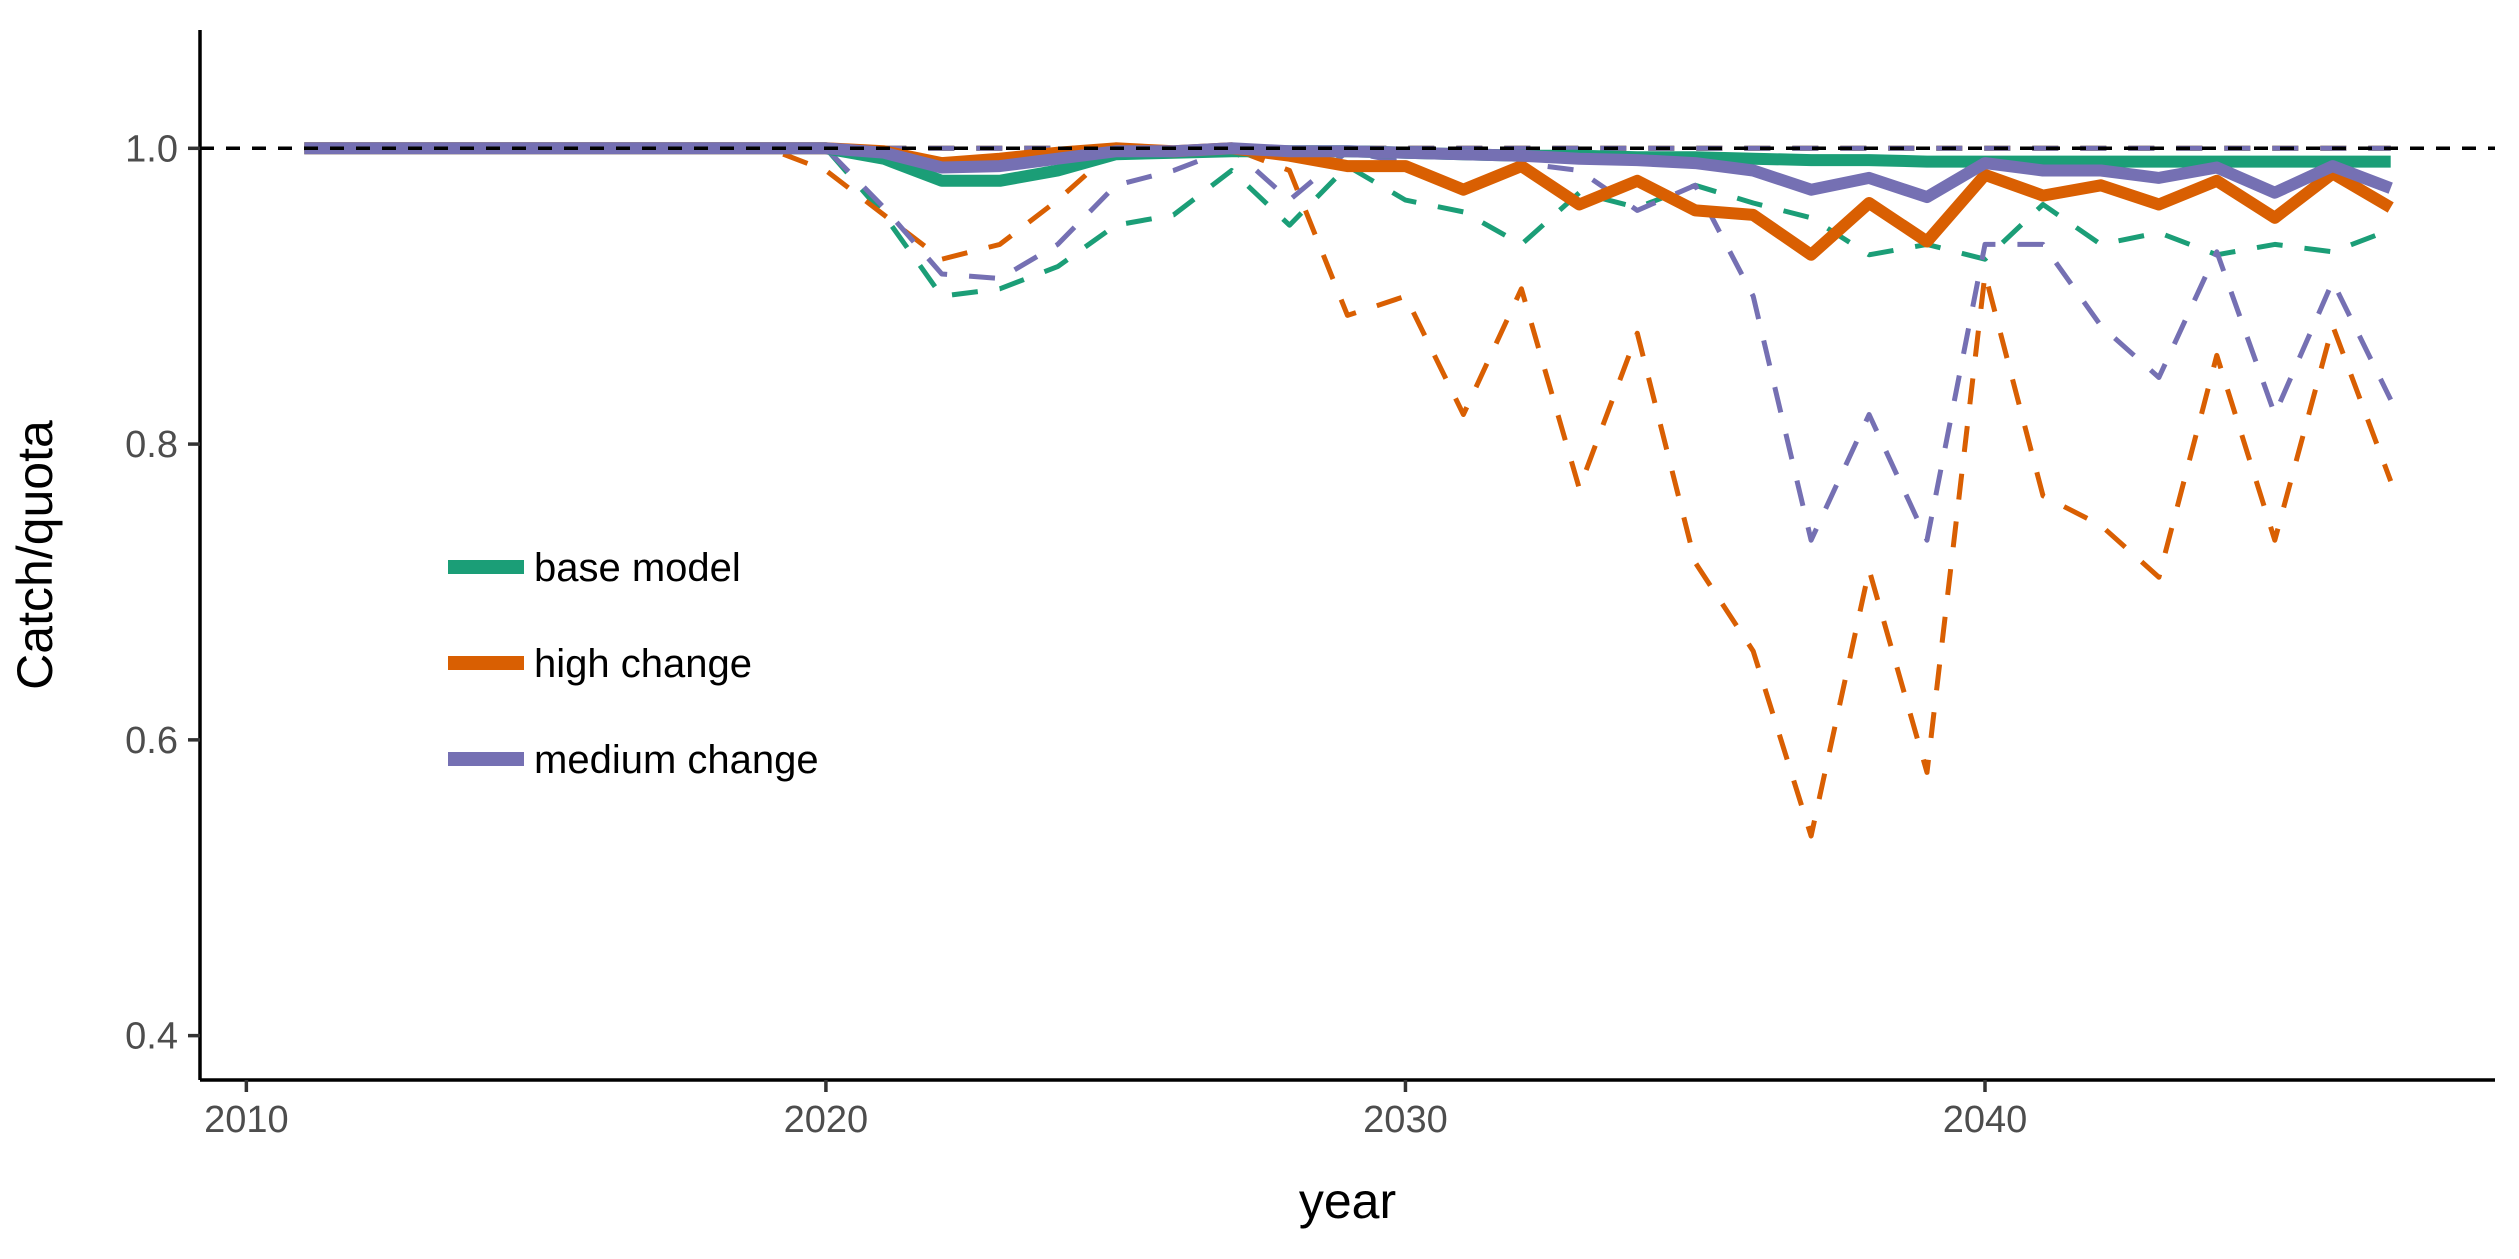  What do you see at coordinates (637, 568) in the screenshot?
I see `legend-label: base model` at bounding box center [637, 568].